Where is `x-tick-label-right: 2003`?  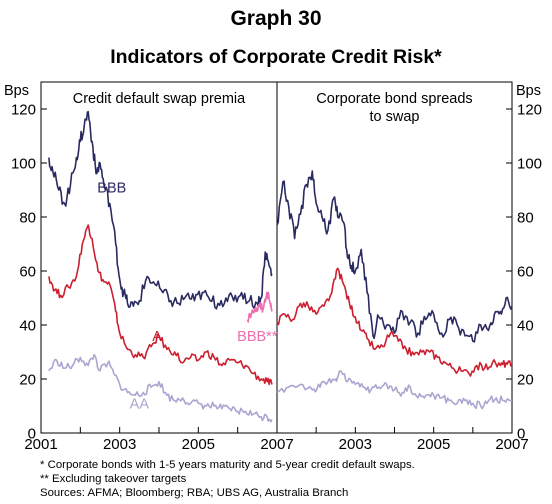
x-tick-label-right: 2003 is located at coordinates (355, 444).